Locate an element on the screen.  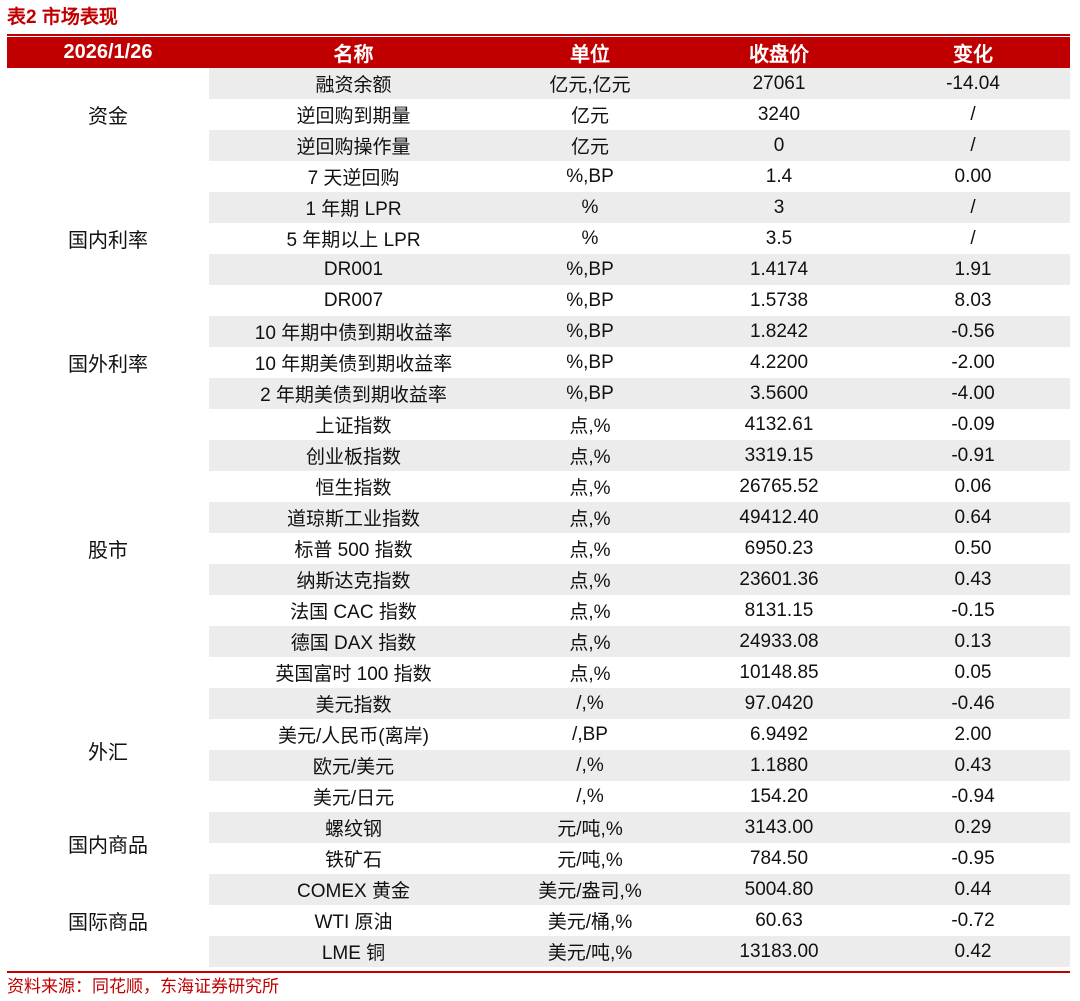
table-caption: 表2 市场表现 is located at coordinates (62, 17).